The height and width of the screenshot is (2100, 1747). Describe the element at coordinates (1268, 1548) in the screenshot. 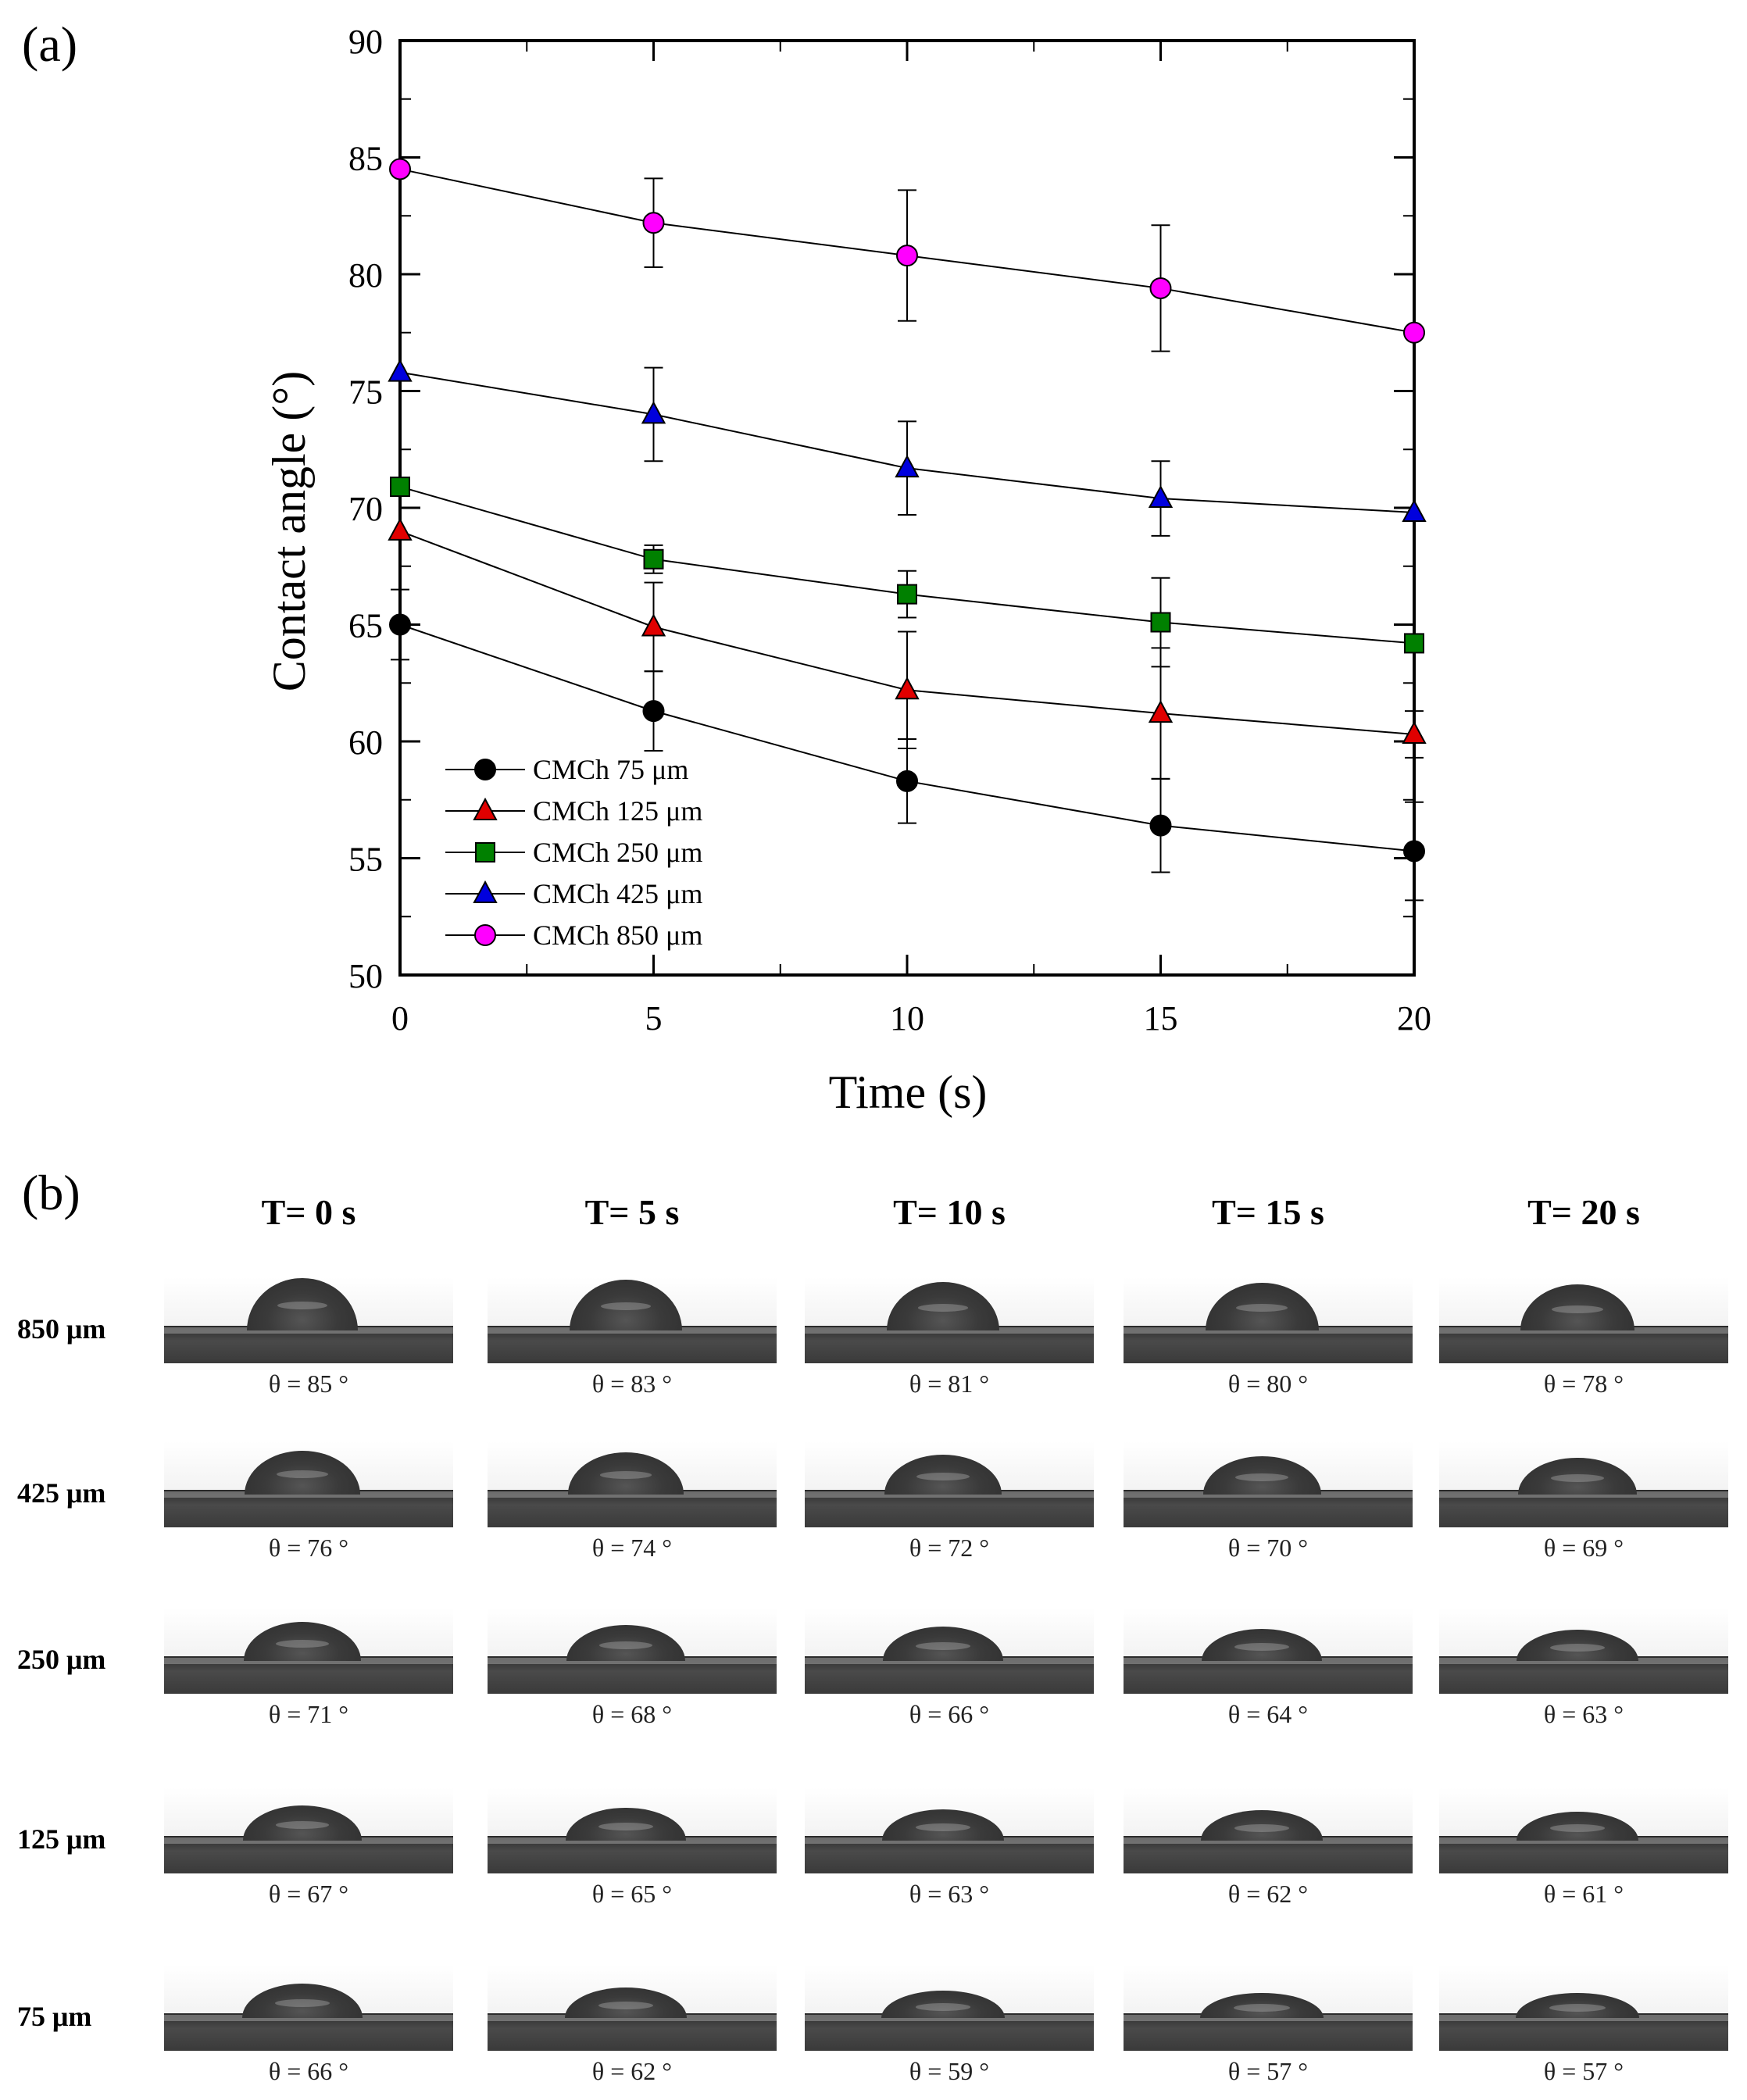

I see `contact-angle-caption: θ = 70 °` at that location.